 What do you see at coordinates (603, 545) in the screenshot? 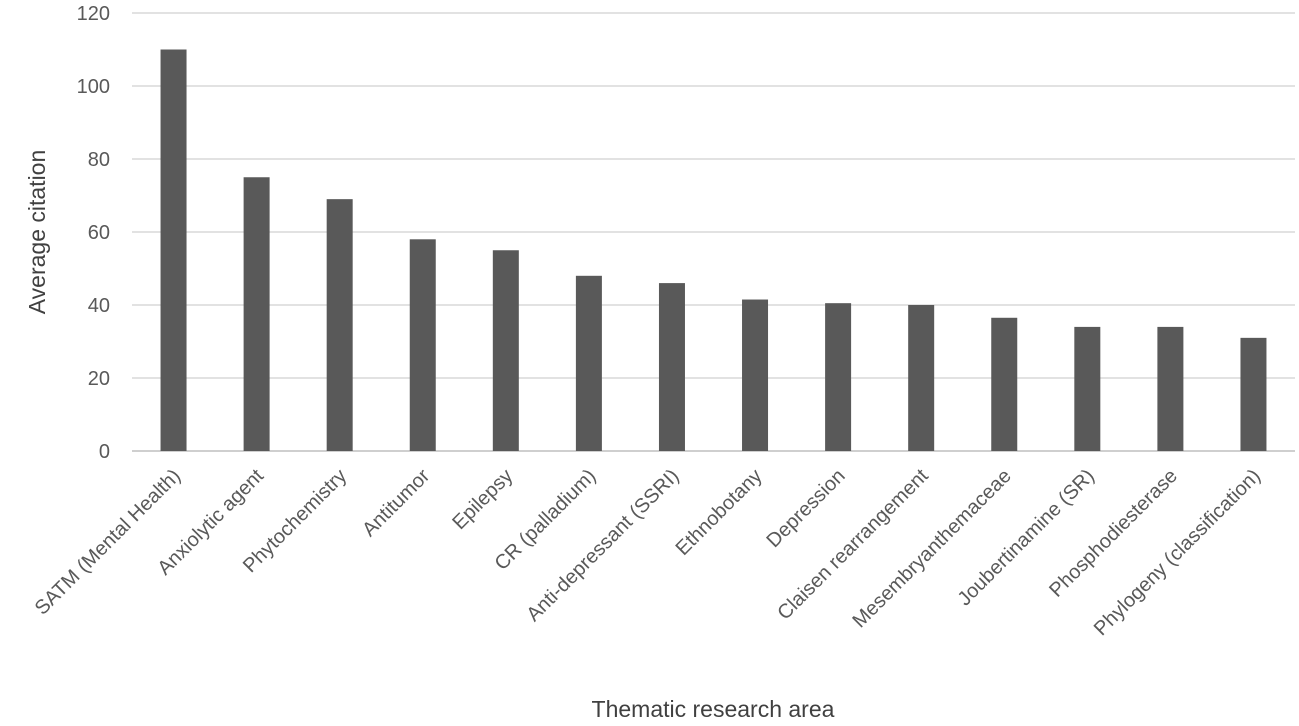
I see `x-tick-label: Anti-depressant (SSRI)` at bounding box center [603, 545].